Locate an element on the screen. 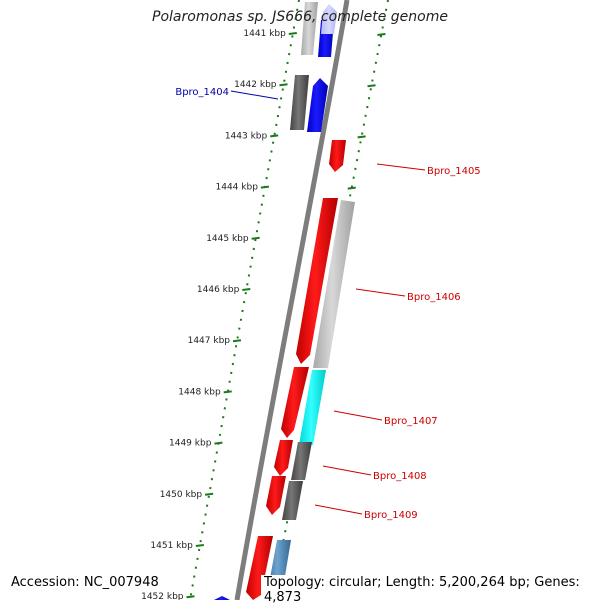 The width and height of the screenshot is (600, 605). gene-feature-blue-bottom is located at coordinates (222, 598).